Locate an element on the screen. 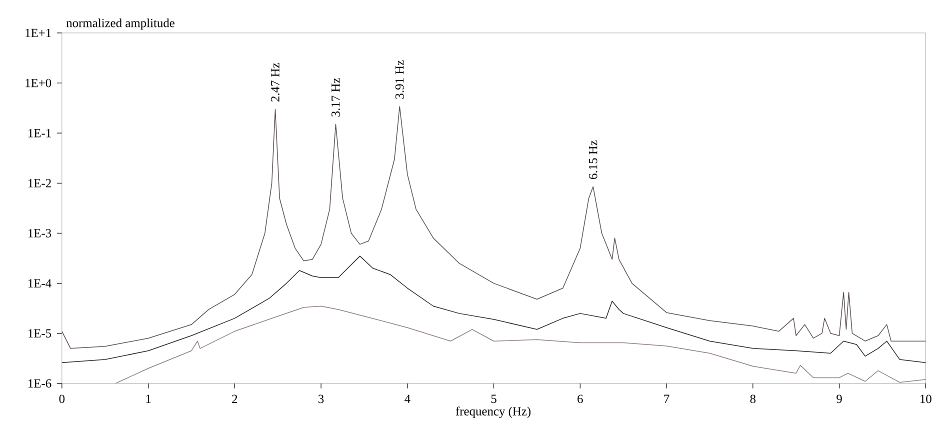 This screenshot has width=936, height=436. annotation: 3.17 Hz is located at coordinates (336, 97).